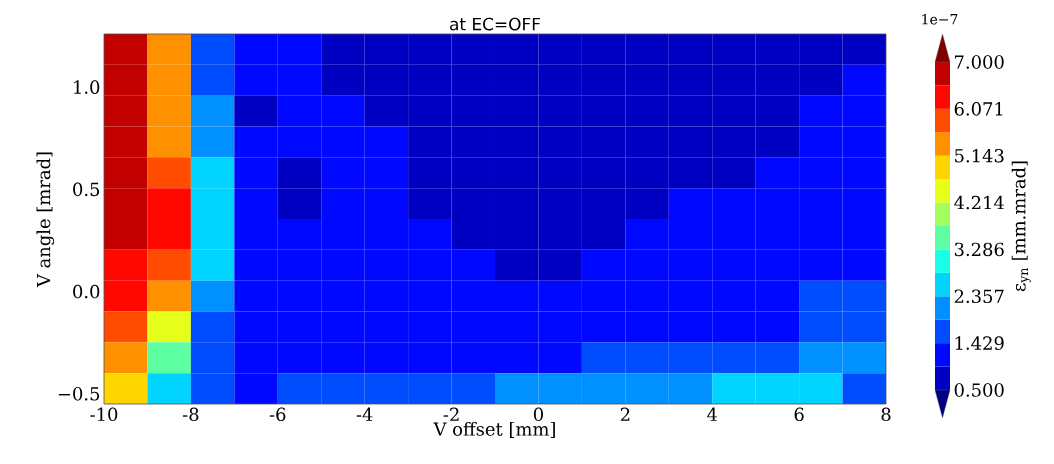 This screenshot has height=464, width=1054. Describe the element at coordinates (190, 414) in the screenshot. I see `x-tick-label: -8` at that location.